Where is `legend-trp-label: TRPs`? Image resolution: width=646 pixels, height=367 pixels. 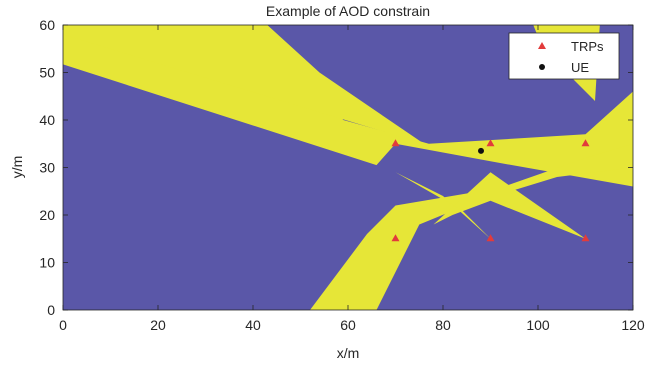 legend-trp-label: TRPs is located at coordinates (587, 46).